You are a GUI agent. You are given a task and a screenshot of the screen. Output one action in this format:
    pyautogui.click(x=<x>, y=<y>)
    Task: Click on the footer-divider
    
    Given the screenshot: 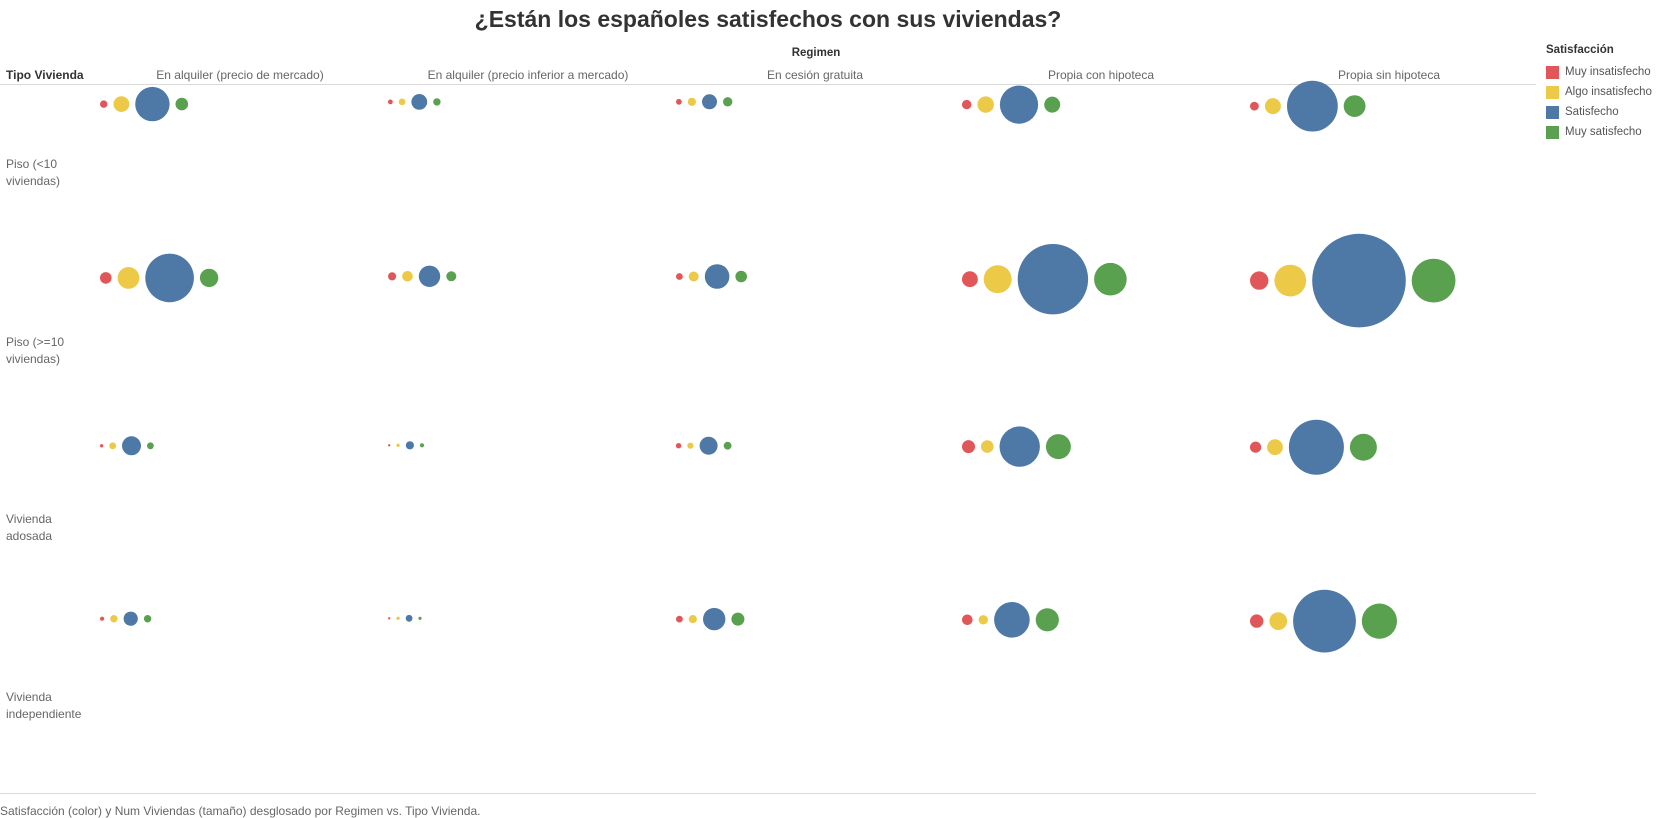 What is the action you would take?
    pyautogui.click(x=768, y=793)
    